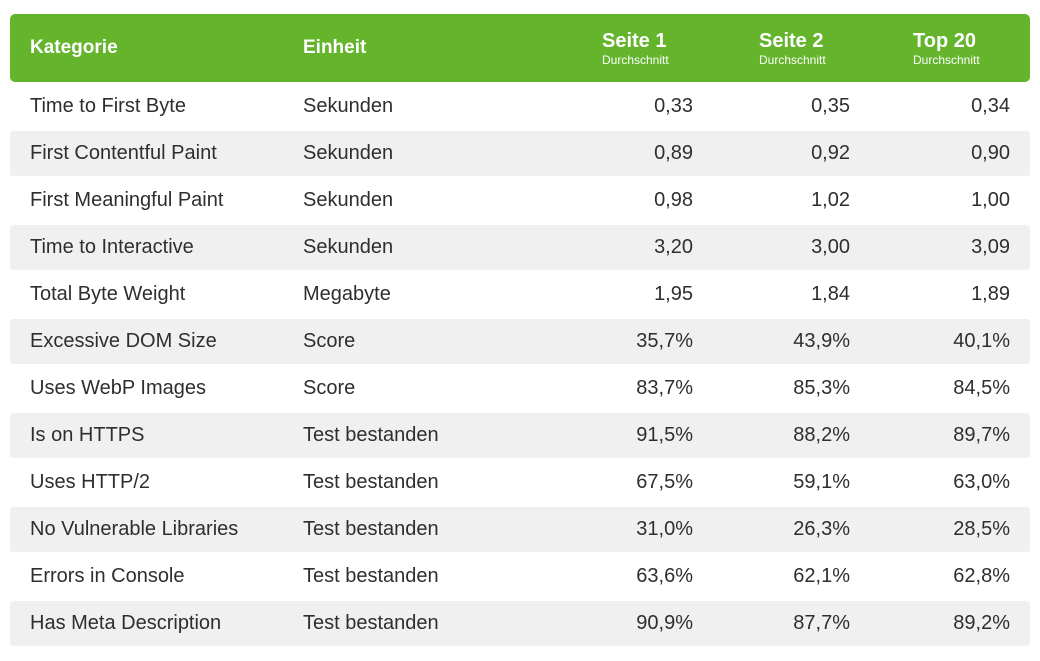 Image resolution: width=1040 pixels, height=661 pixels. What do you see at coordinates (981, 623) in the screenshot?
I see `cell-top20: 89,2%` at bounding box center [981, 623].